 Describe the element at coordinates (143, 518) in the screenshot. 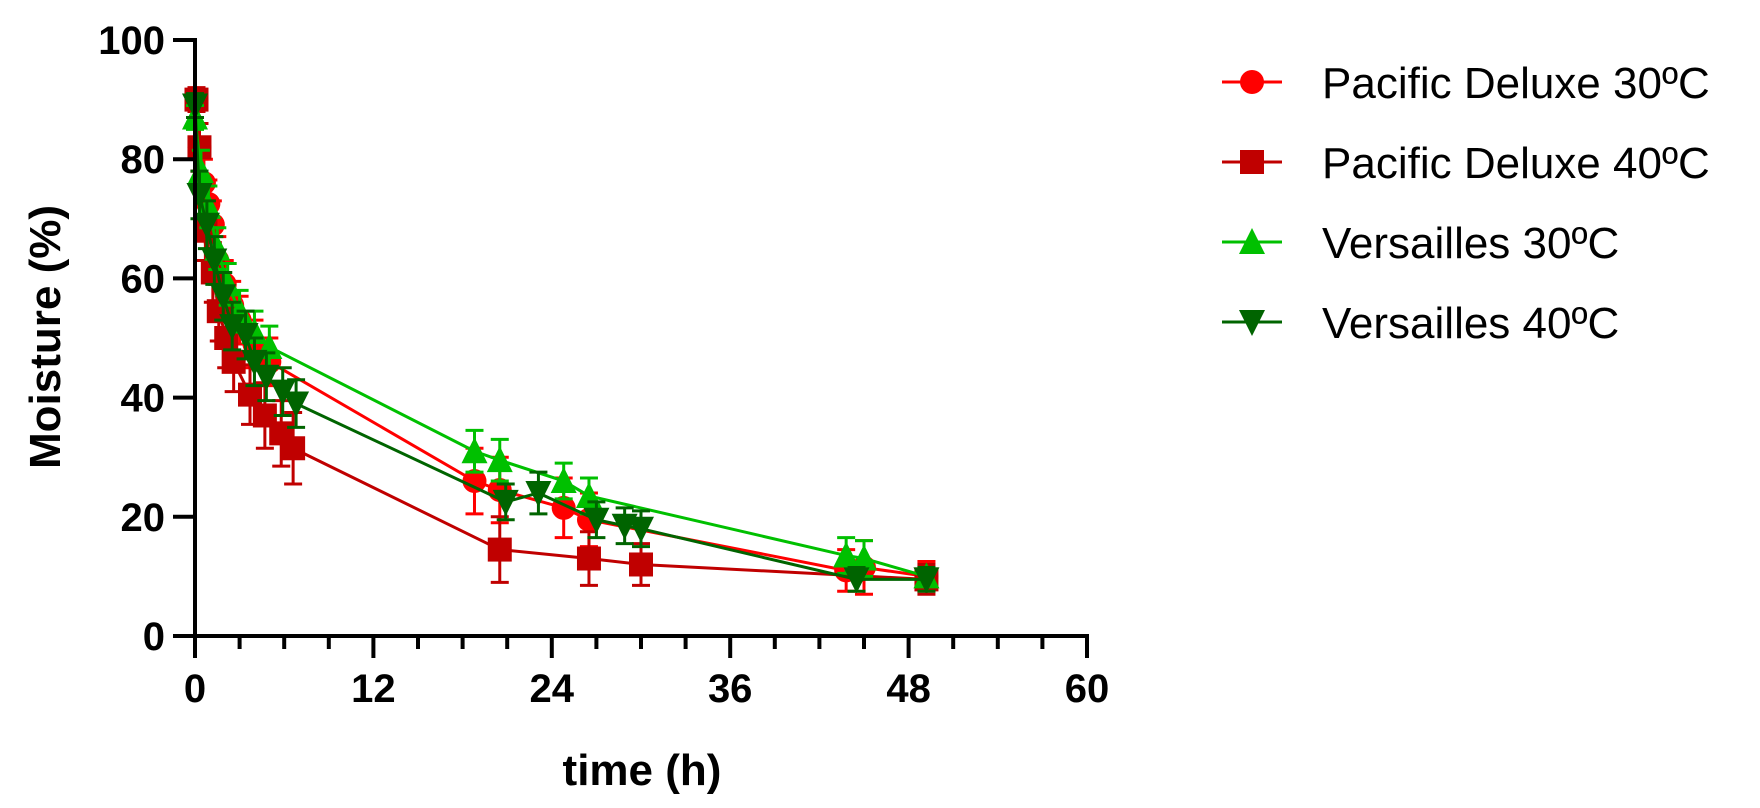

I see `y-tick-label: 20` at that location.